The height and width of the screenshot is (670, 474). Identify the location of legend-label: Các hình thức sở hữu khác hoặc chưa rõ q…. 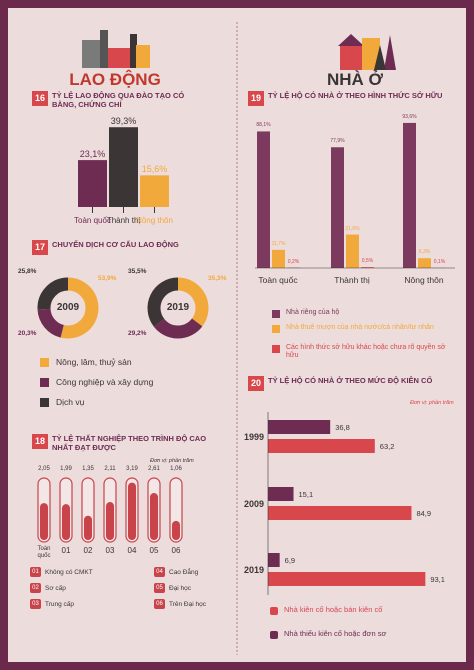
(366, 352).